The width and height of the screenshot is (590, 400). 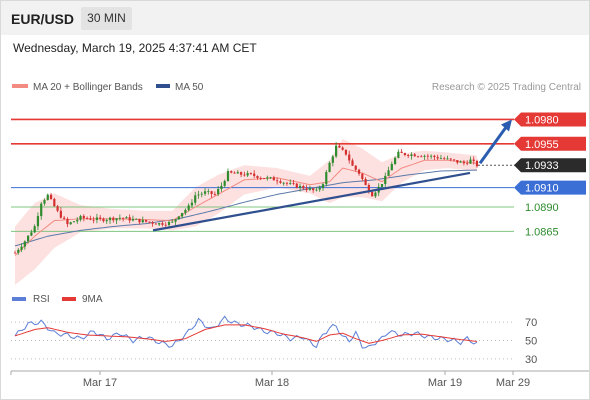 What do you see at coordinates (272, 383) in the screenshot?
I see `x-tick-label: Mar 18` at bounding box center [272, 383].